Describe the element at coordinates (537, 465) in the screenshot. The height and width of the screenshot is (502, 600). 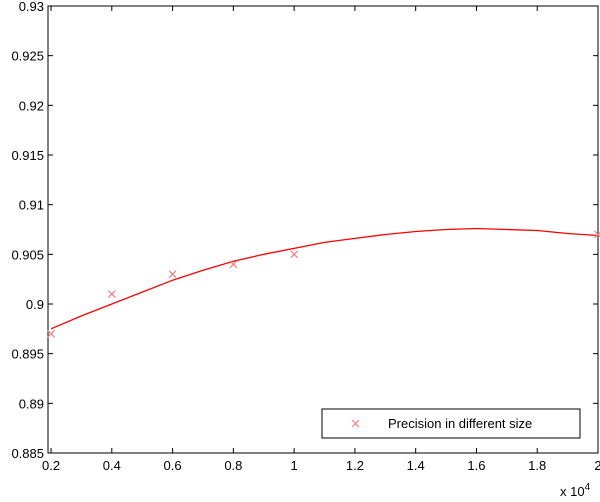
I see `x-tick-label: 1.8` at that location.